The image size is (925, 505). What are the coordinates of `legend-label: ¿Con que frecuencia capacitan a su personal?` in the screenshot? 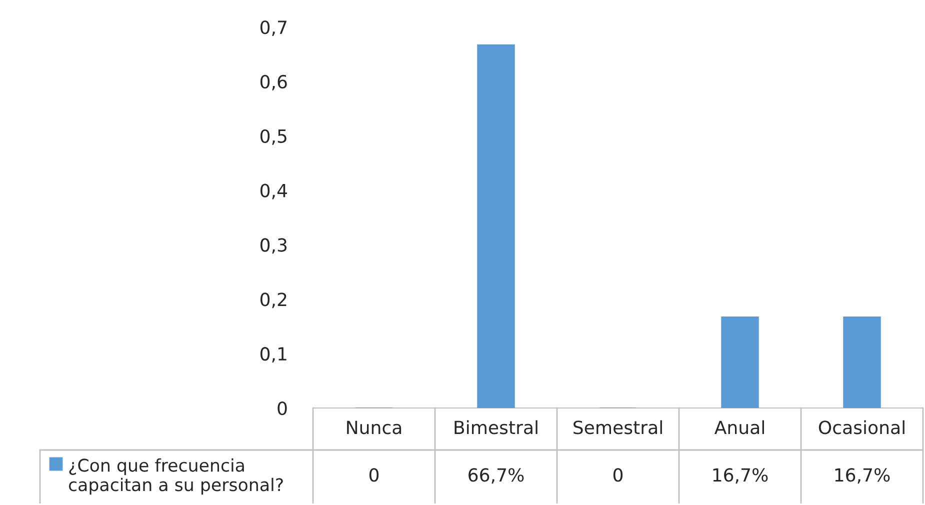 It's located at (175, 476).